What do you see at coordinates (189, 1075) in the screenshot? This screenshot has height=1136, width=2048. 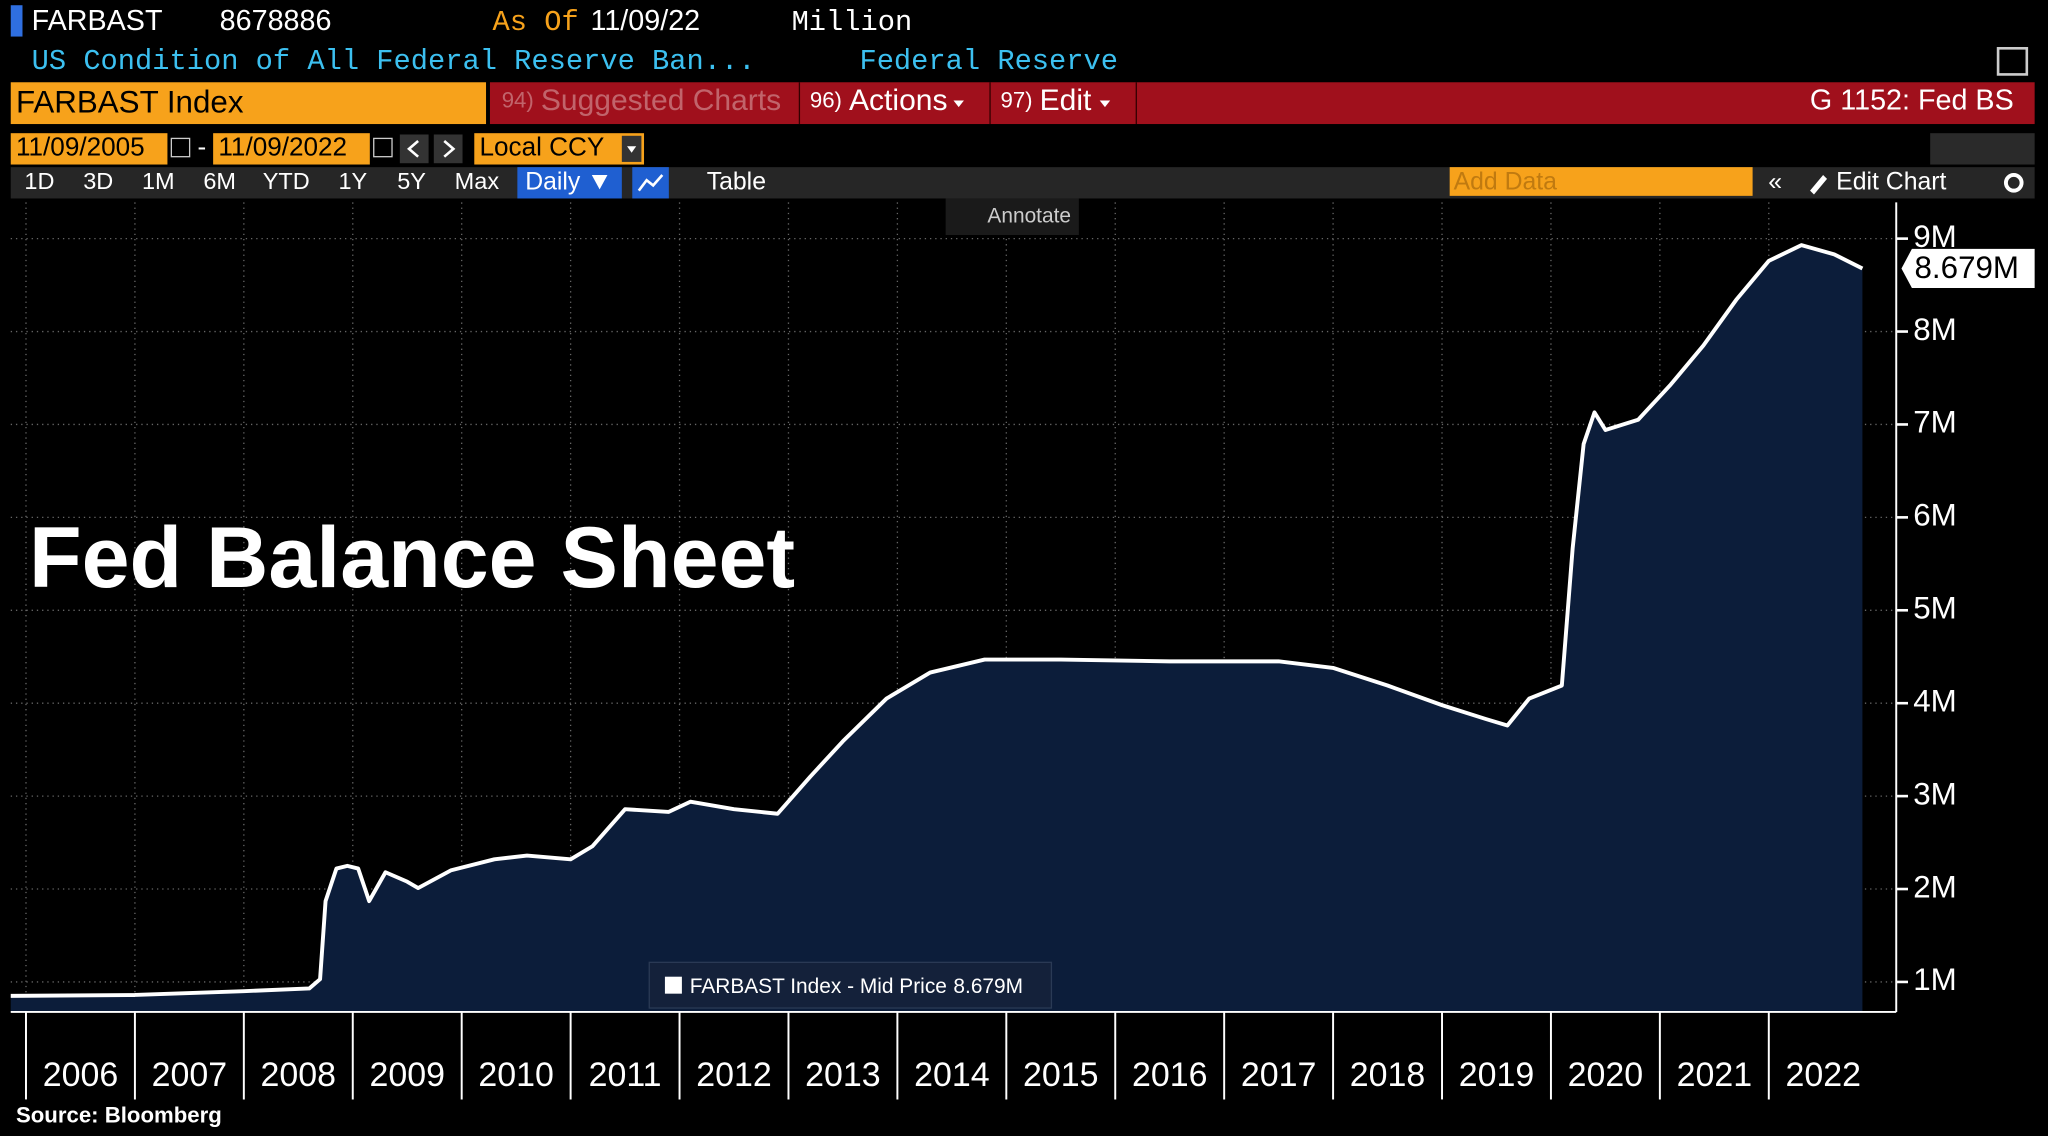 I see `x-tick-label: 2007` at bounding box center [189, 1075].